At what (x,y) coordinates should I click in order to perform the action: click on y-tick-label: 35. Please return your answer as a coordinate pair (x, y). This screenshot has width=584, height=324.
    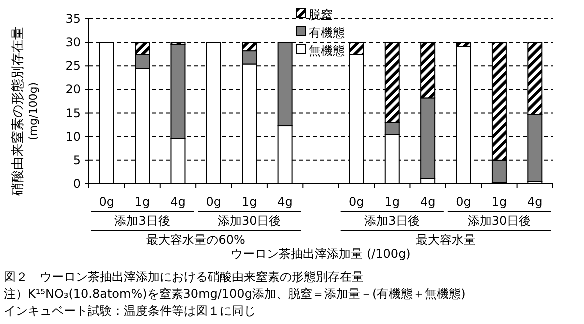
    Looking at the image, I should click on (73, 19).